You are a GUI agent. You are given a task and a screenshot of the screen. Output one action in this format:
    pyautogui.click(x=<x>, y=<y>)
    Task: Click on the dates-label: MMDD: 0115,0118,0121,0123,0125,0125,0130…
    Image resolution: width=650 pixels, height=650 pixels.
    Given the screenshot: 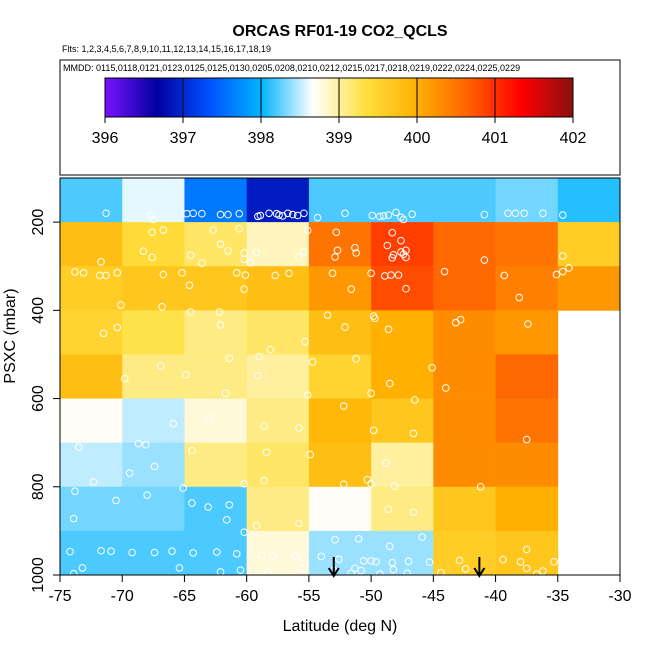 What is the action you would take?
    pyautogui.click(x=291, y=68)
    